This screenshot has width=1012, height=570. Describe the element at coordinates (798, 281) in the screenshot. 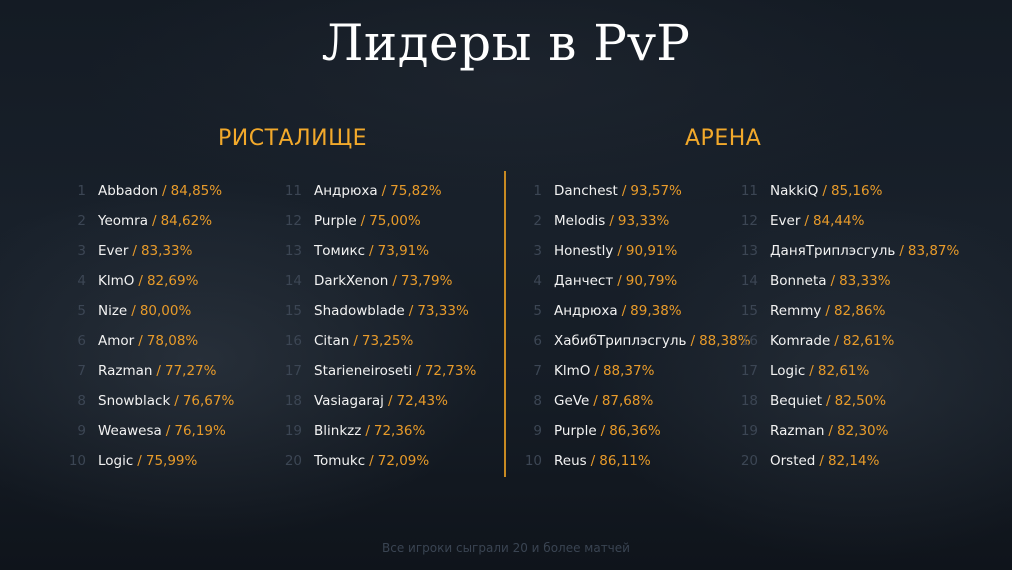

I see `player-name: Bonneta` at that location.